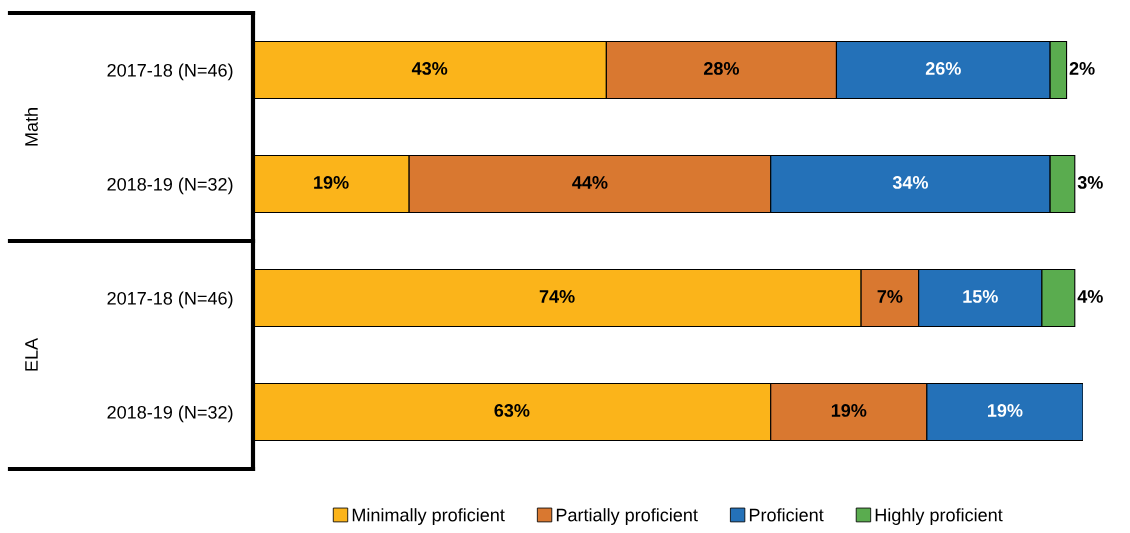 This screenshot has height=533, width=1130. I want to click on data-label: 7%, so click(890, 296).